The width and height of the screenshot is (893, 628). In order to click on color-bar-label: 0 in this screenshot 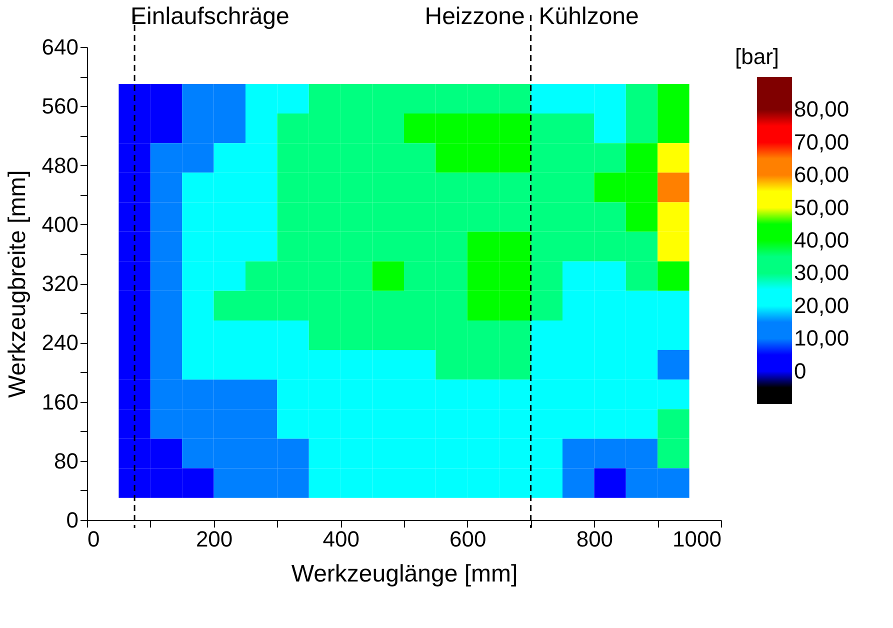, I will do `click(800, 371)`.